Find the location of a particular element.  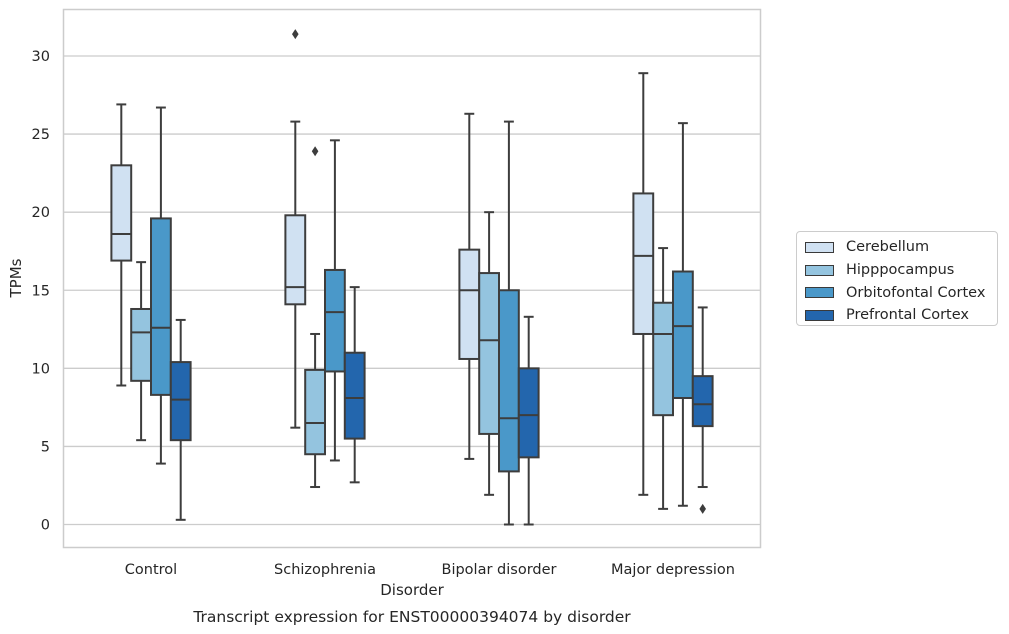

x-tick-label: Control is located at coordinates (151, 570).